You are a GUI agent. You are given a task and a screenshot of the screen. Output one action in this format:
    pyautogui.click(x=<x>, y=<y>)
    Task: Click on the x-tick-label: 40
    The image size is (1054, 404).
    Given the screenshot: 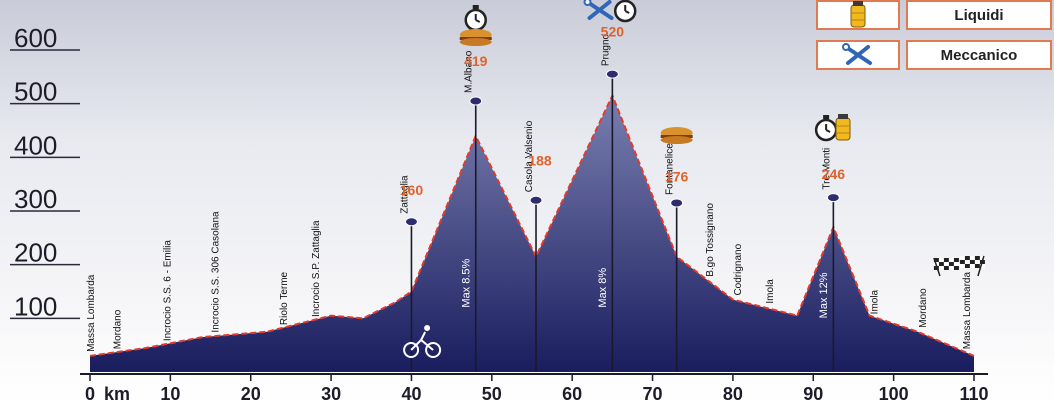 What is the action you would take?
    pyautogui.click(x=411, y=394)
    